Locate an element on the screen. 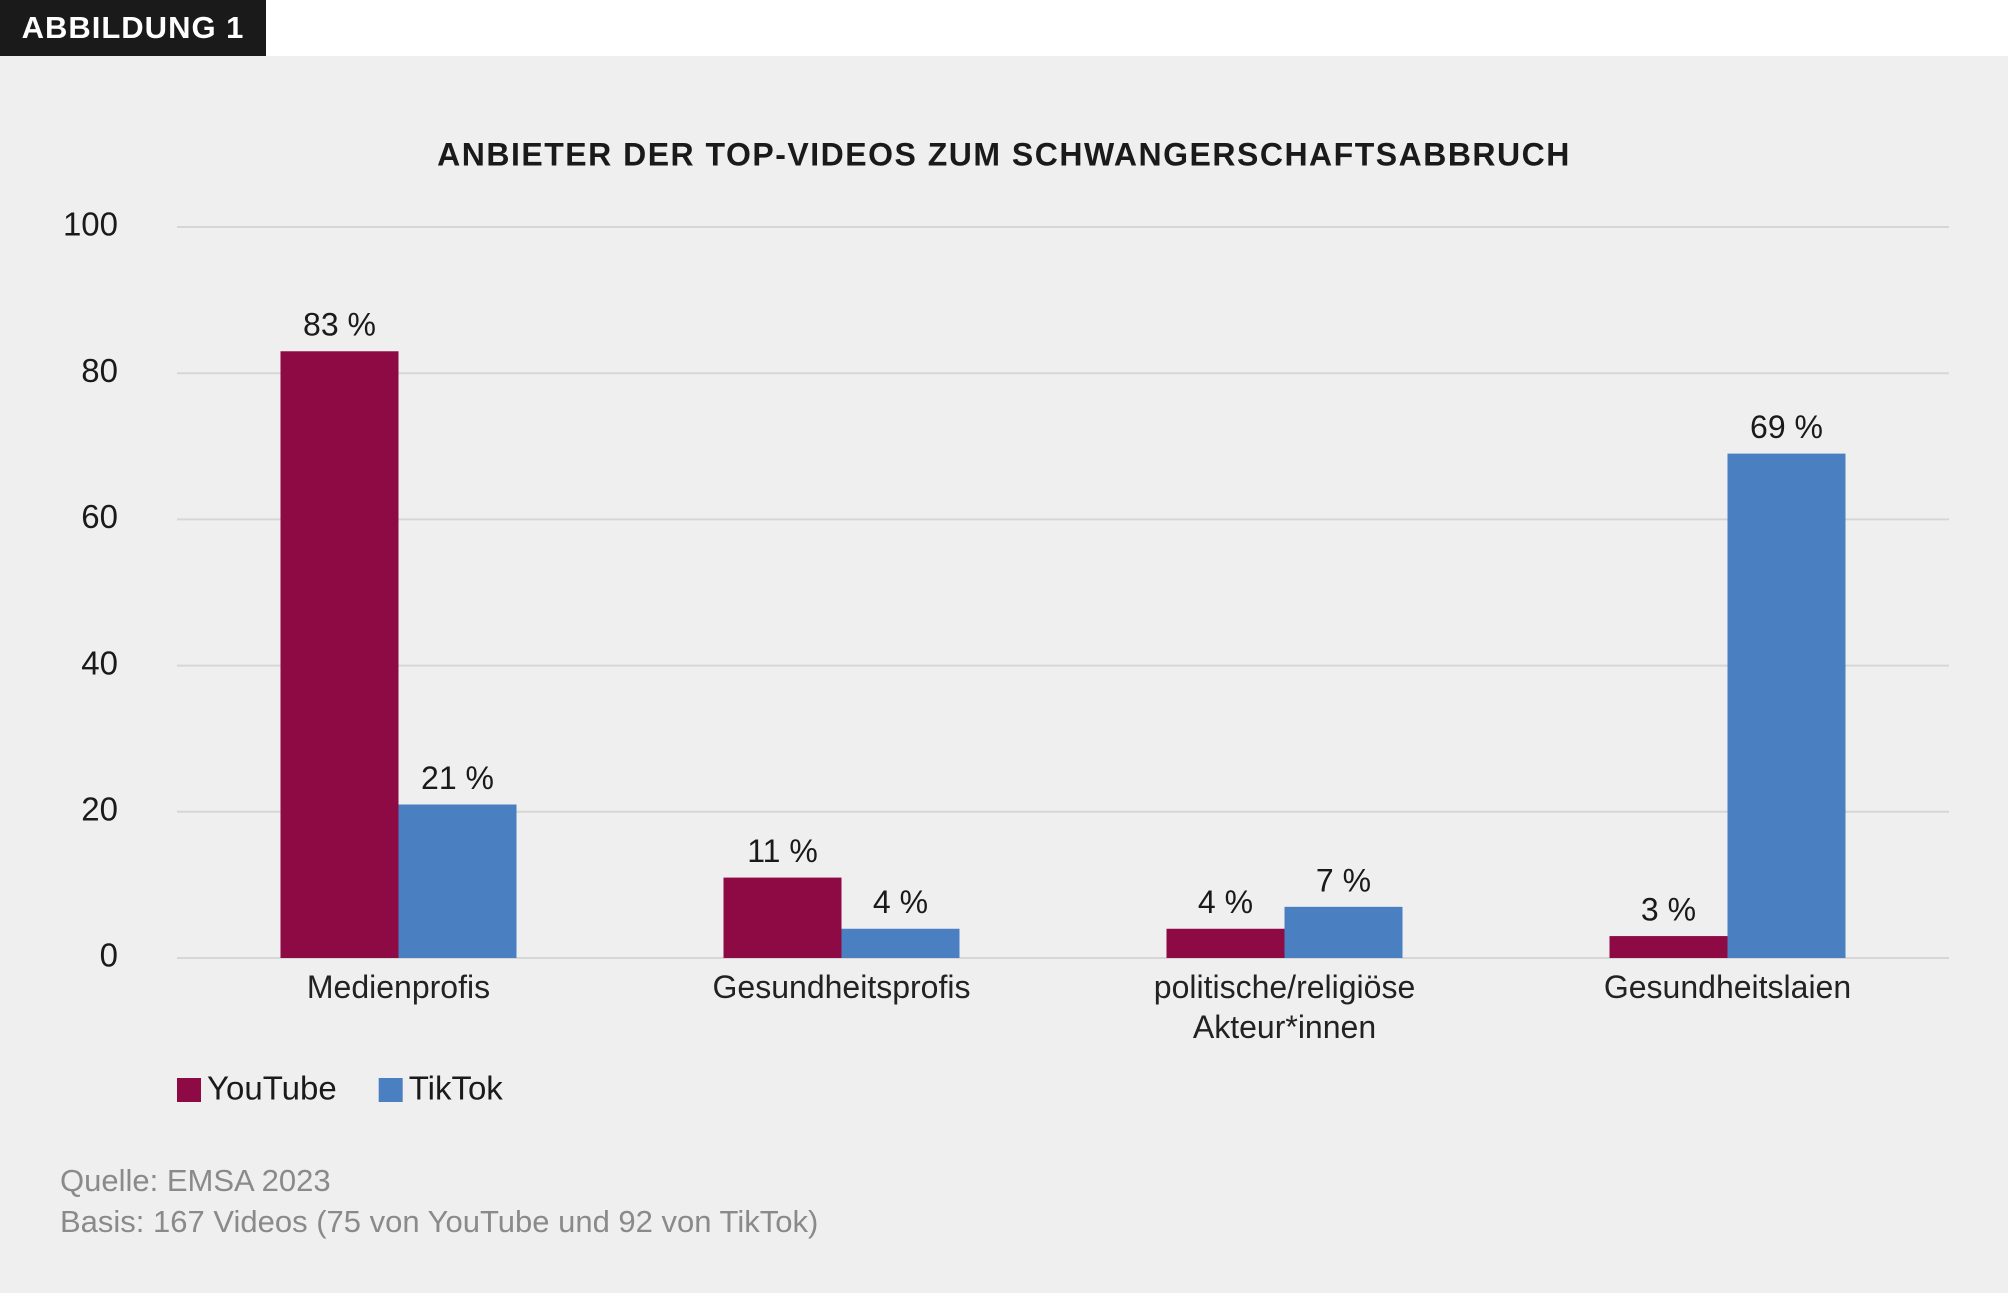 The height and width of the screenshot is (1293, 2008). data-label: 69 % is located at coordinates (1786, 427).